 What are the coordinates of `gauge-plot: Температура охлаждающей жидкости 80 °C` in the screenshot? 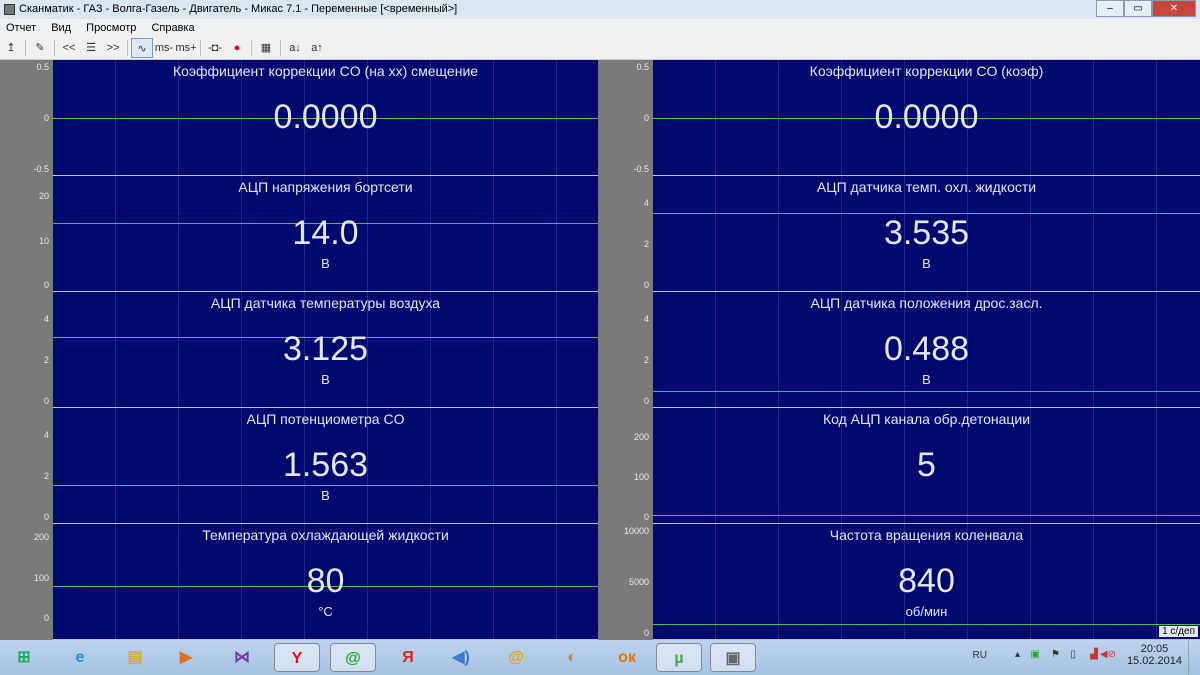 It's located at (325, 582).